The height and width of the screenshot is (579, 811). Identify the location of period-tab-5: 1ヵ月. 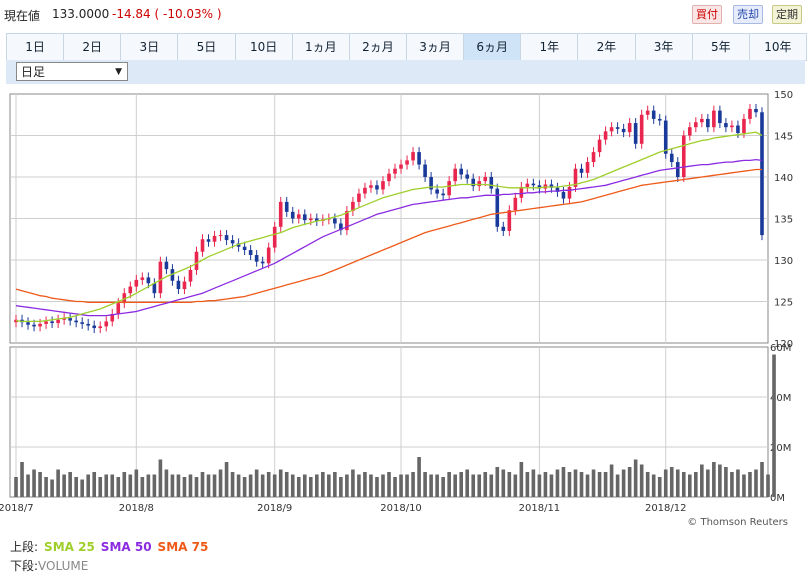
(321, 47).